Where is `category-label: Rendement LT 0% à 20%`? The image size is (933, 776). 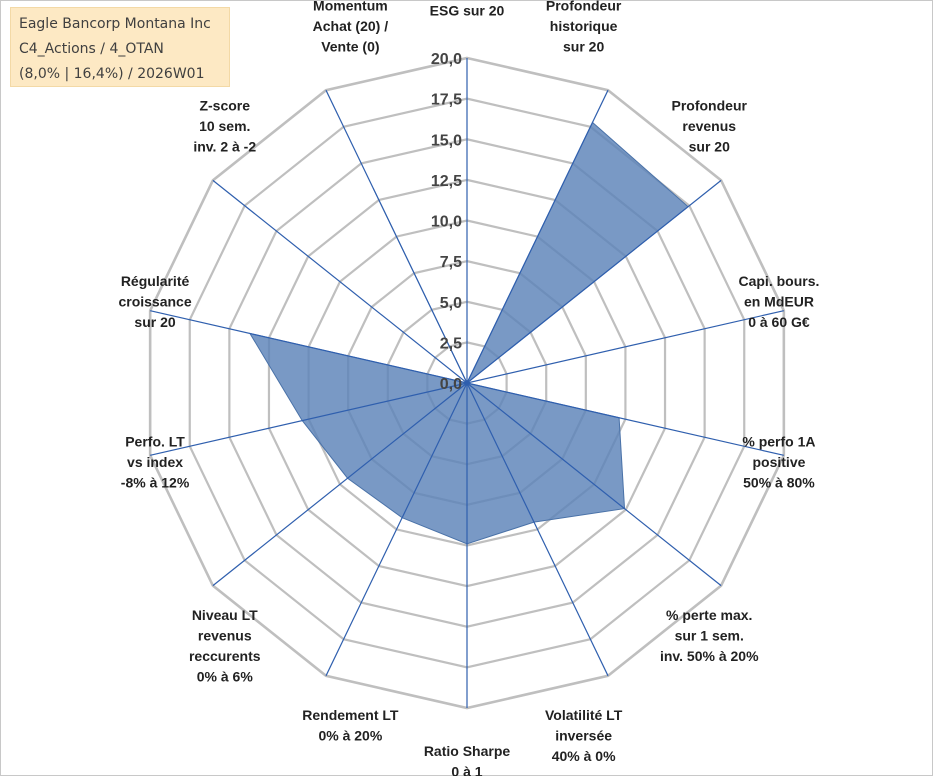 category-label: Rendement LT 0% à 20% is located at coordinates (350, 725).